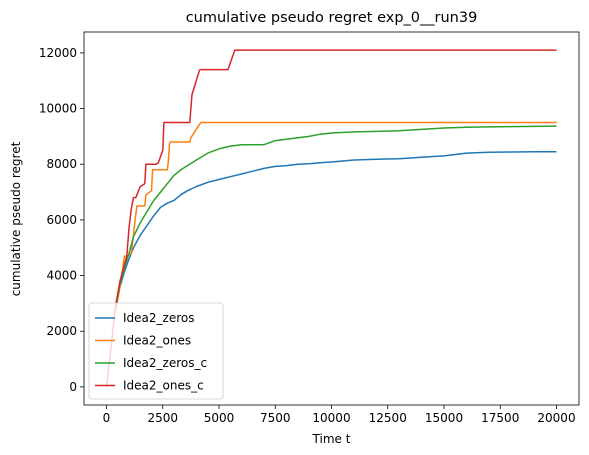  Describe the element at coordinates (556, 418) in the screenshot. I see `x-tick-label: 20000` at that location.